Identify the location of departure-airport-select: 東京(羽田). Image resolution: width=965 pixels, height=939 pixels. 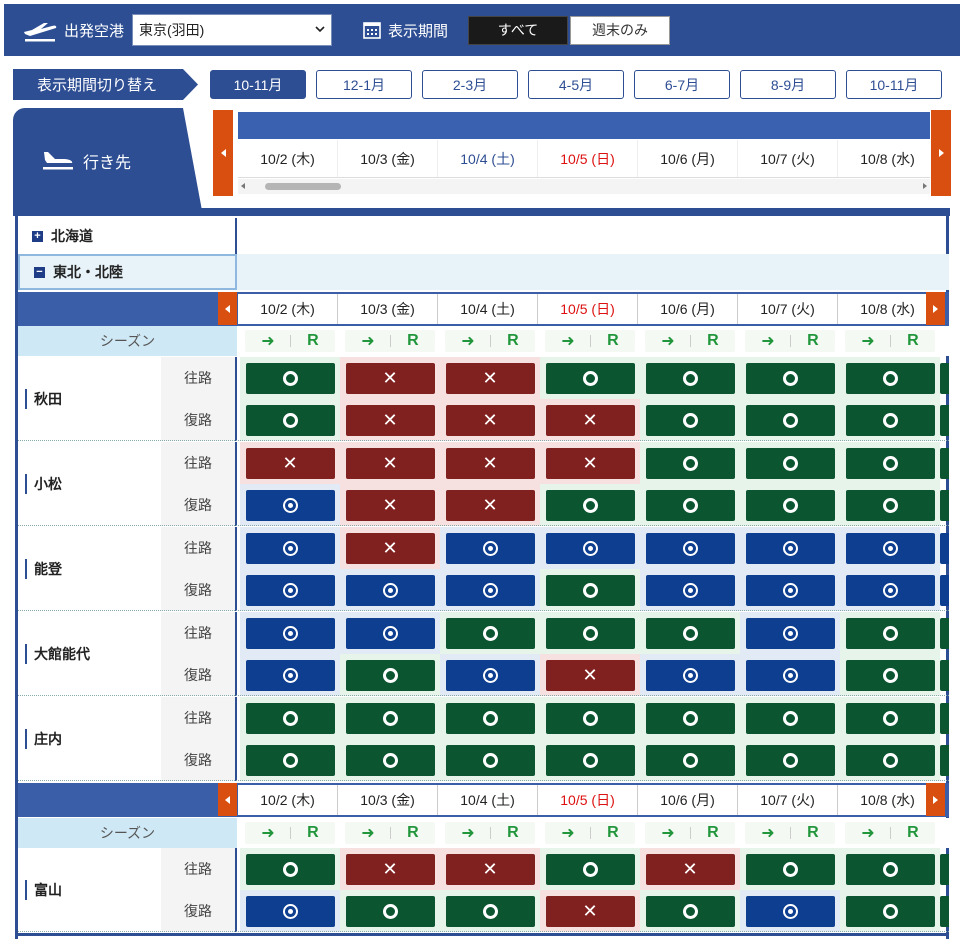
(232, 30).